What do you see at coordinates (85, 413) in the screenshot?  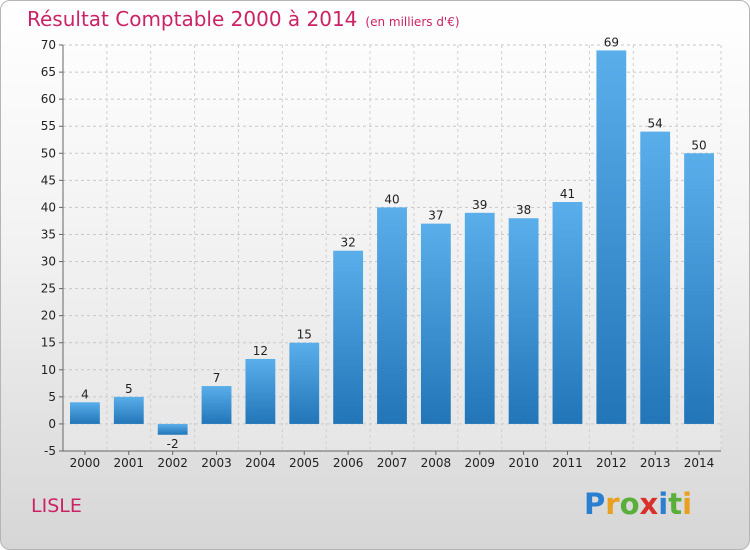 I see `bar-2000` at bounding box center [85, 413].